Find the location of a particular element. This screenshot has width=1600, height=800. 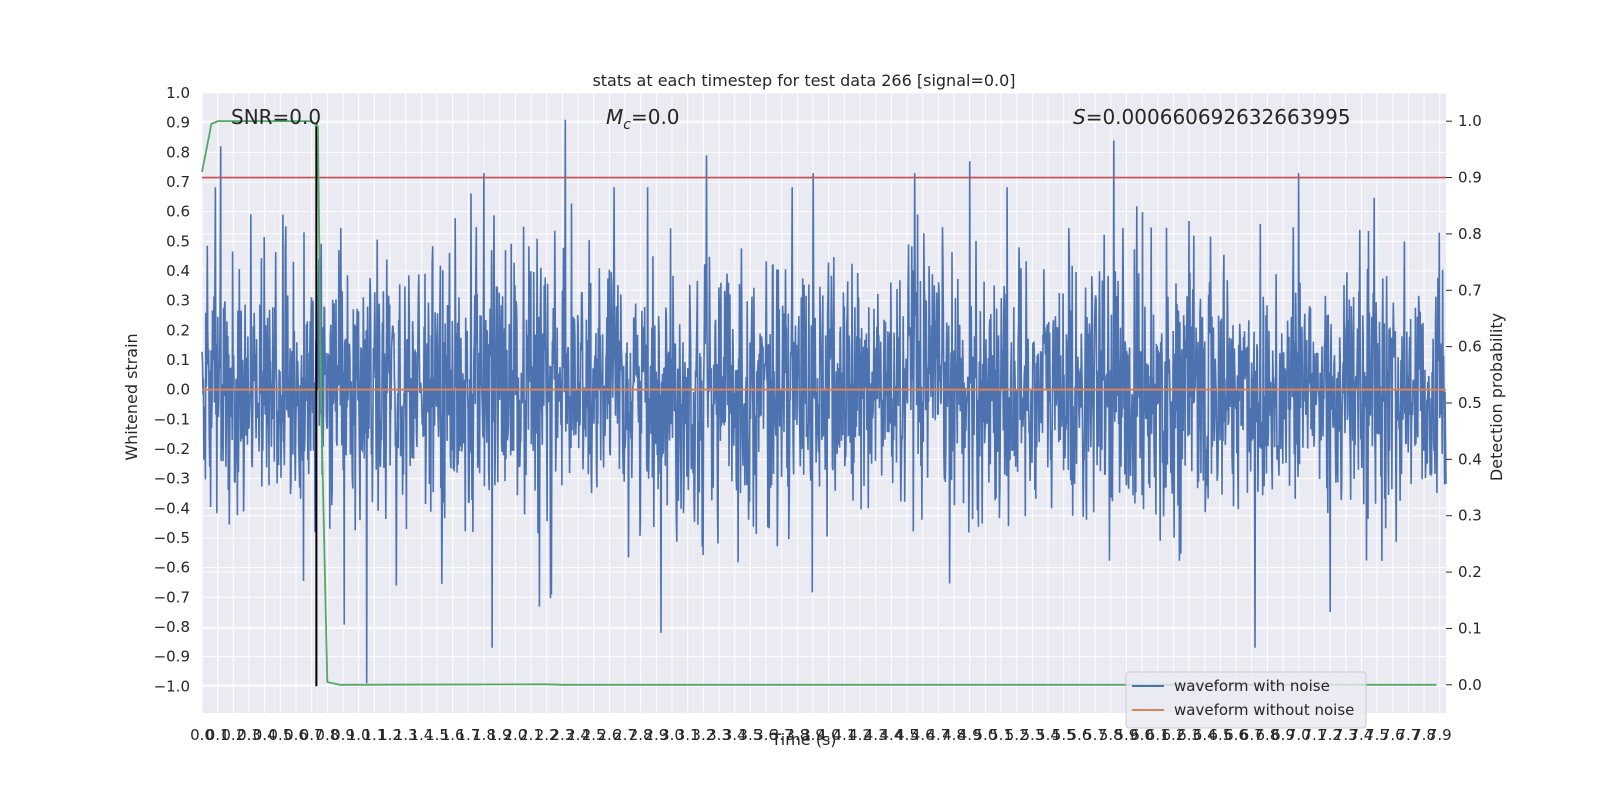

legend-label-clean: waveform without noise is located at coordinates (1264, 710).